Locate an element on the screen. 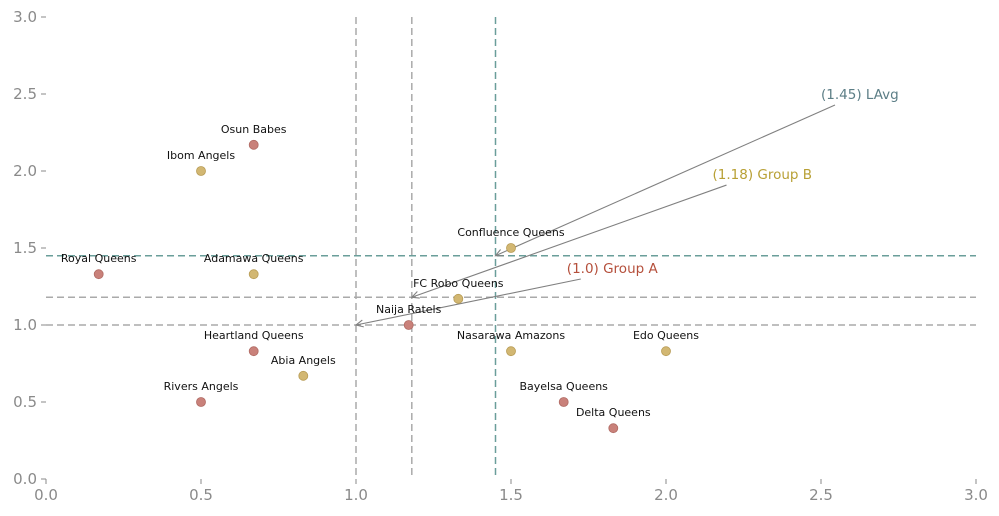  data-point-label: Ibom Angels is located at coordinates (201, 155).